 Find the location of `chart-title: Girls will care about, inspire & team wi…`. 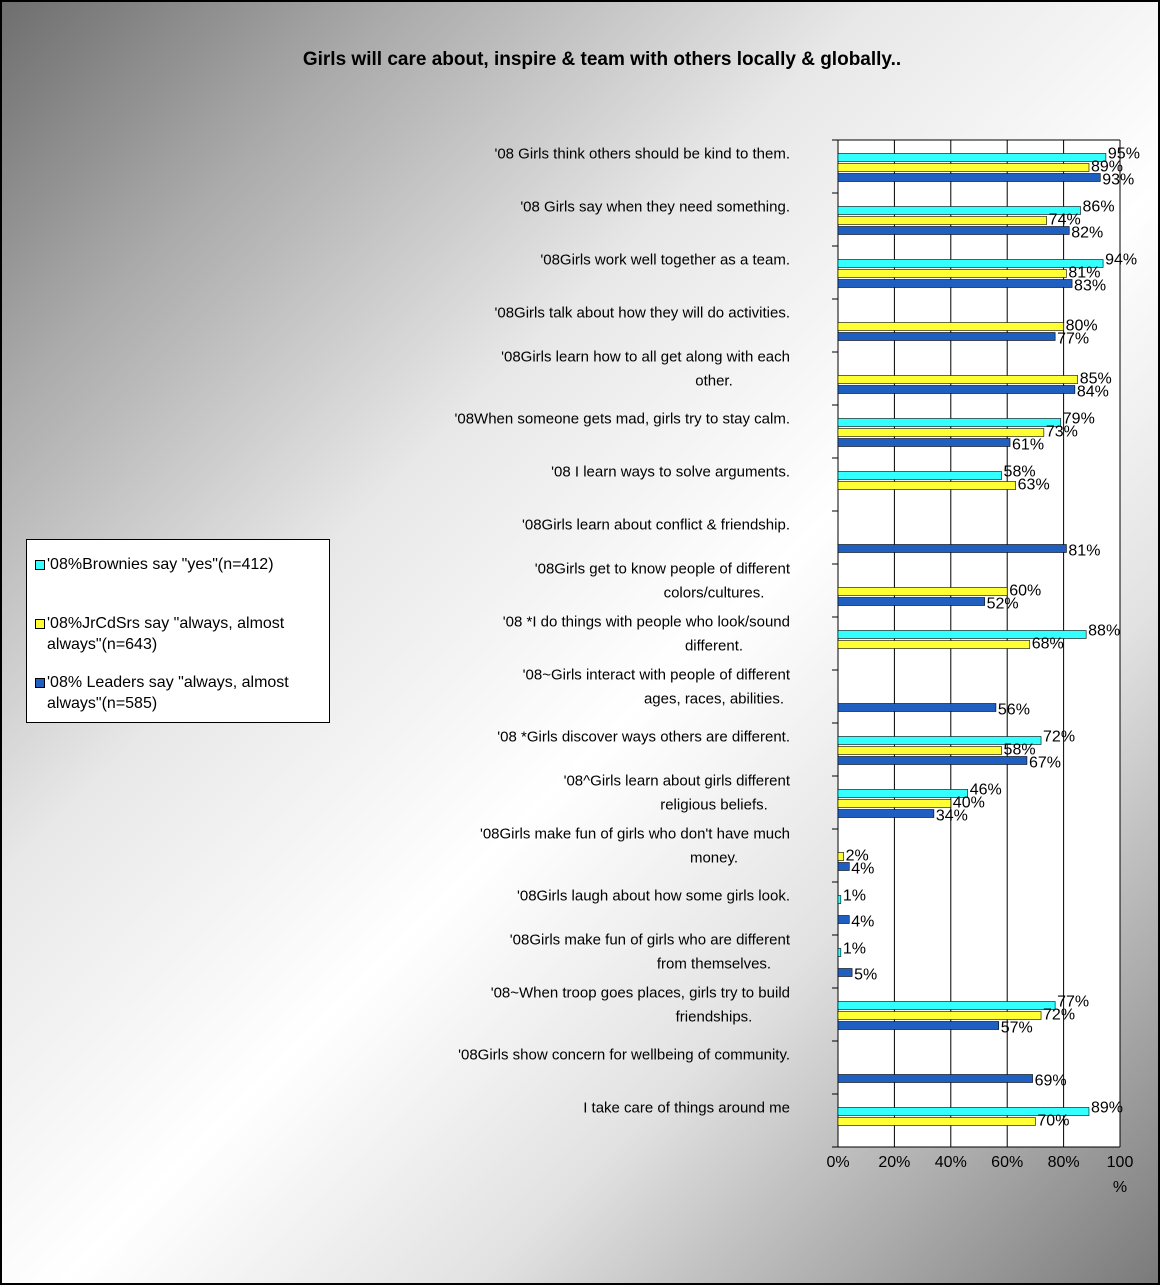

chart-title: Girls will care about, inspire & team wi… is located at coordinates (602, 59).